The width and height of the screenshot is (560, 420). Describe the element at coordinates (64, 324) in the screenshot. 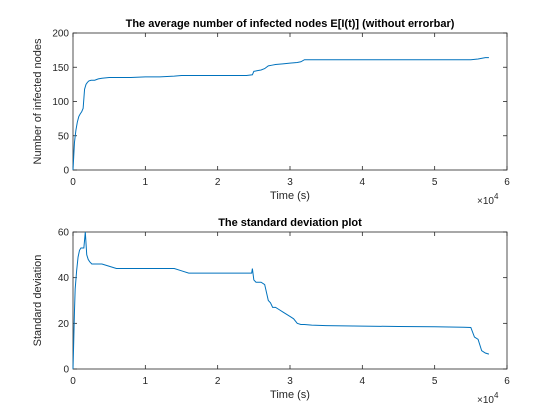

I see `y-tick-label: 20` at that location.